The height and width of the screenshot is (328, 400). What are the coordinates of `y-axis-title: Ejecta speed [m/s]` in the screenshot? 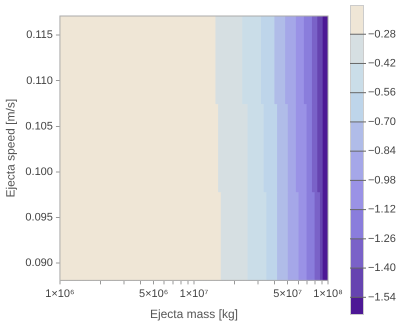 It's located at (11, 148).